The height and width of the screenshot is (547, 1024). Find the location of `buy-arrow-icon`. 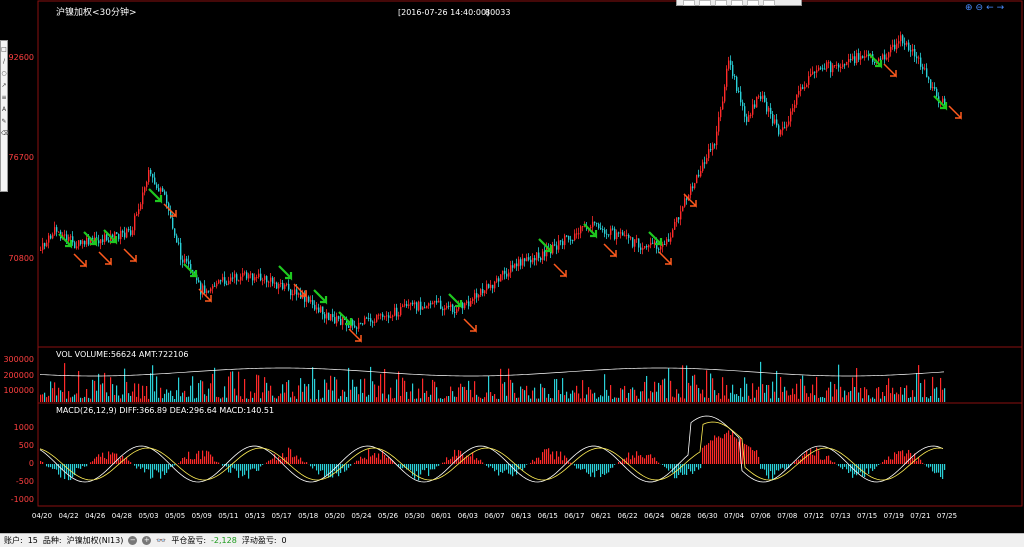

buy-arrow-icon is located at coordinates (105, 258).